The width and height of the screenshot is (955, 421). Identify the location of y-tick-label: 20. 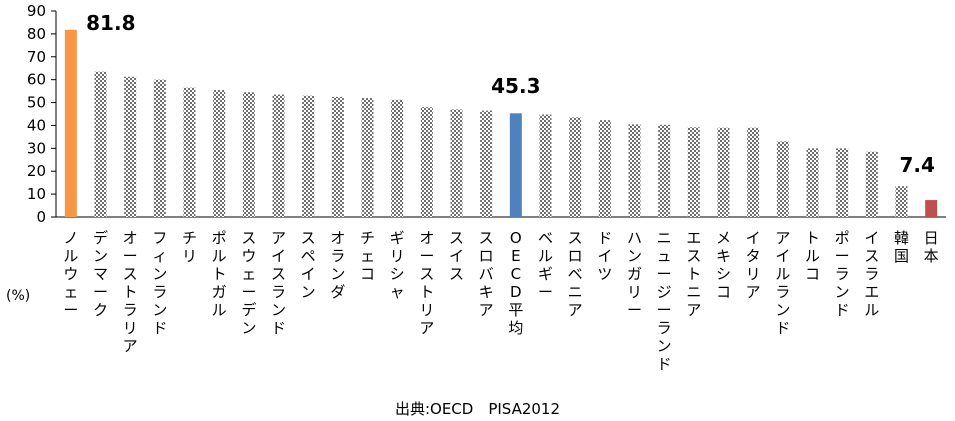
(36, 171).